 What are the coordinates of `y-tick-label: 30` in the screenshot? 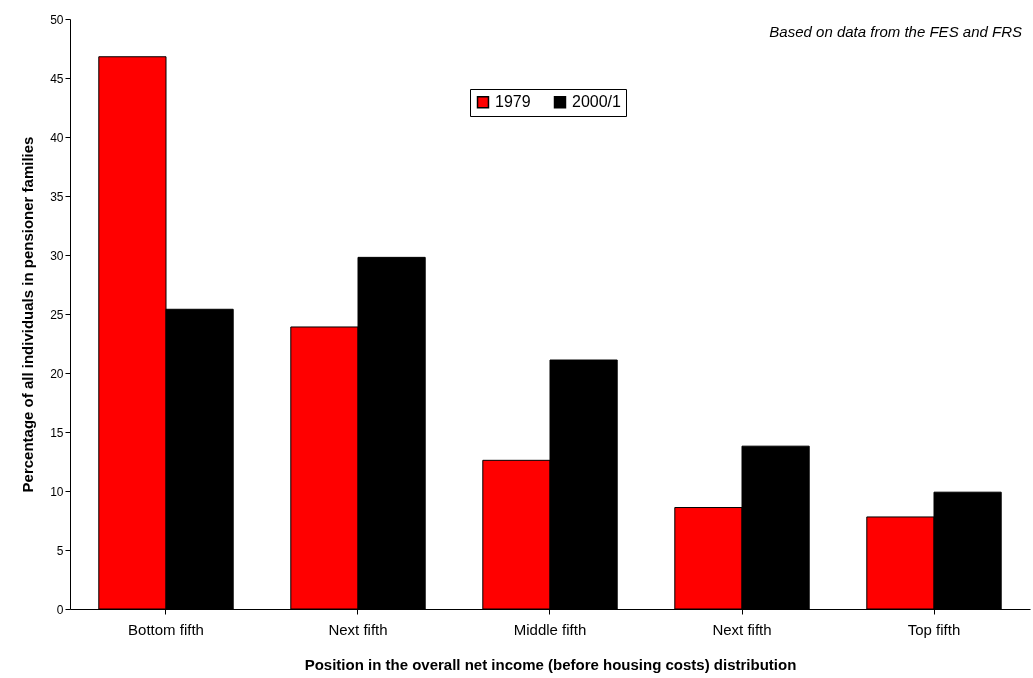 It's located at (57, 255).